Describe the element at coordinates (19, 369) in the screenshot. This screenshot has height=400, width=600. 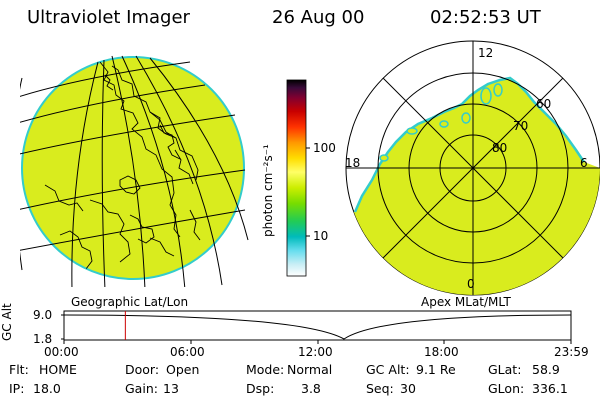
I see `flt-label: Flt:` at that location.